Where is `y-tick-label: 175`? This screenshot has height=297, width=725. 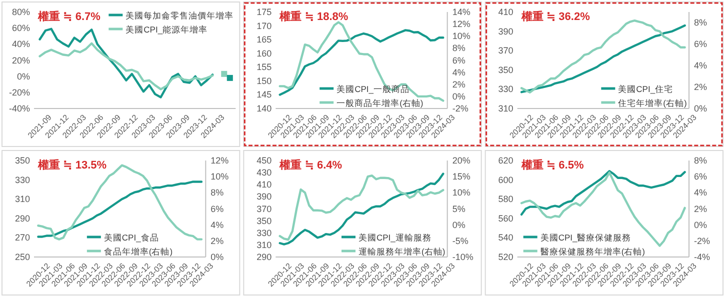 y-tick-label: 175 is located at coordinates (264, 12).